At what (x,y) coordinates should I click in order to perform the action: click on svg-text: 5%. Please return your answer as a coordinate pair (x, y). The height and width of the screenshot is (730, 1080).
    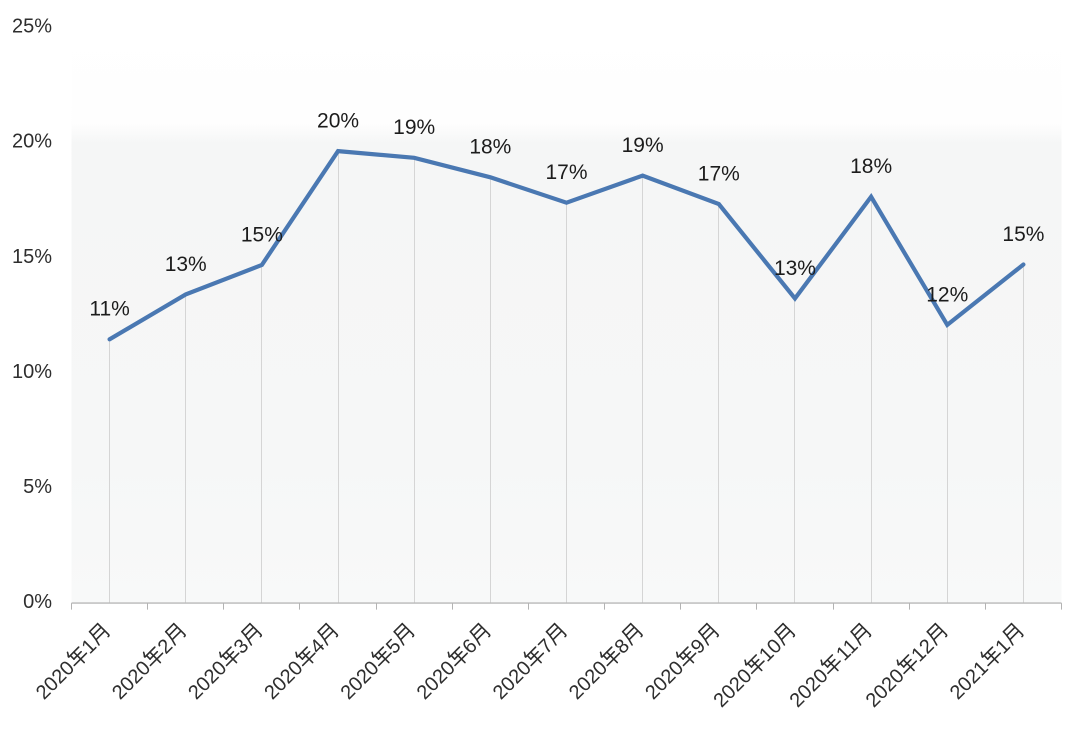
    Looking at the image, I should click on (37, 487).